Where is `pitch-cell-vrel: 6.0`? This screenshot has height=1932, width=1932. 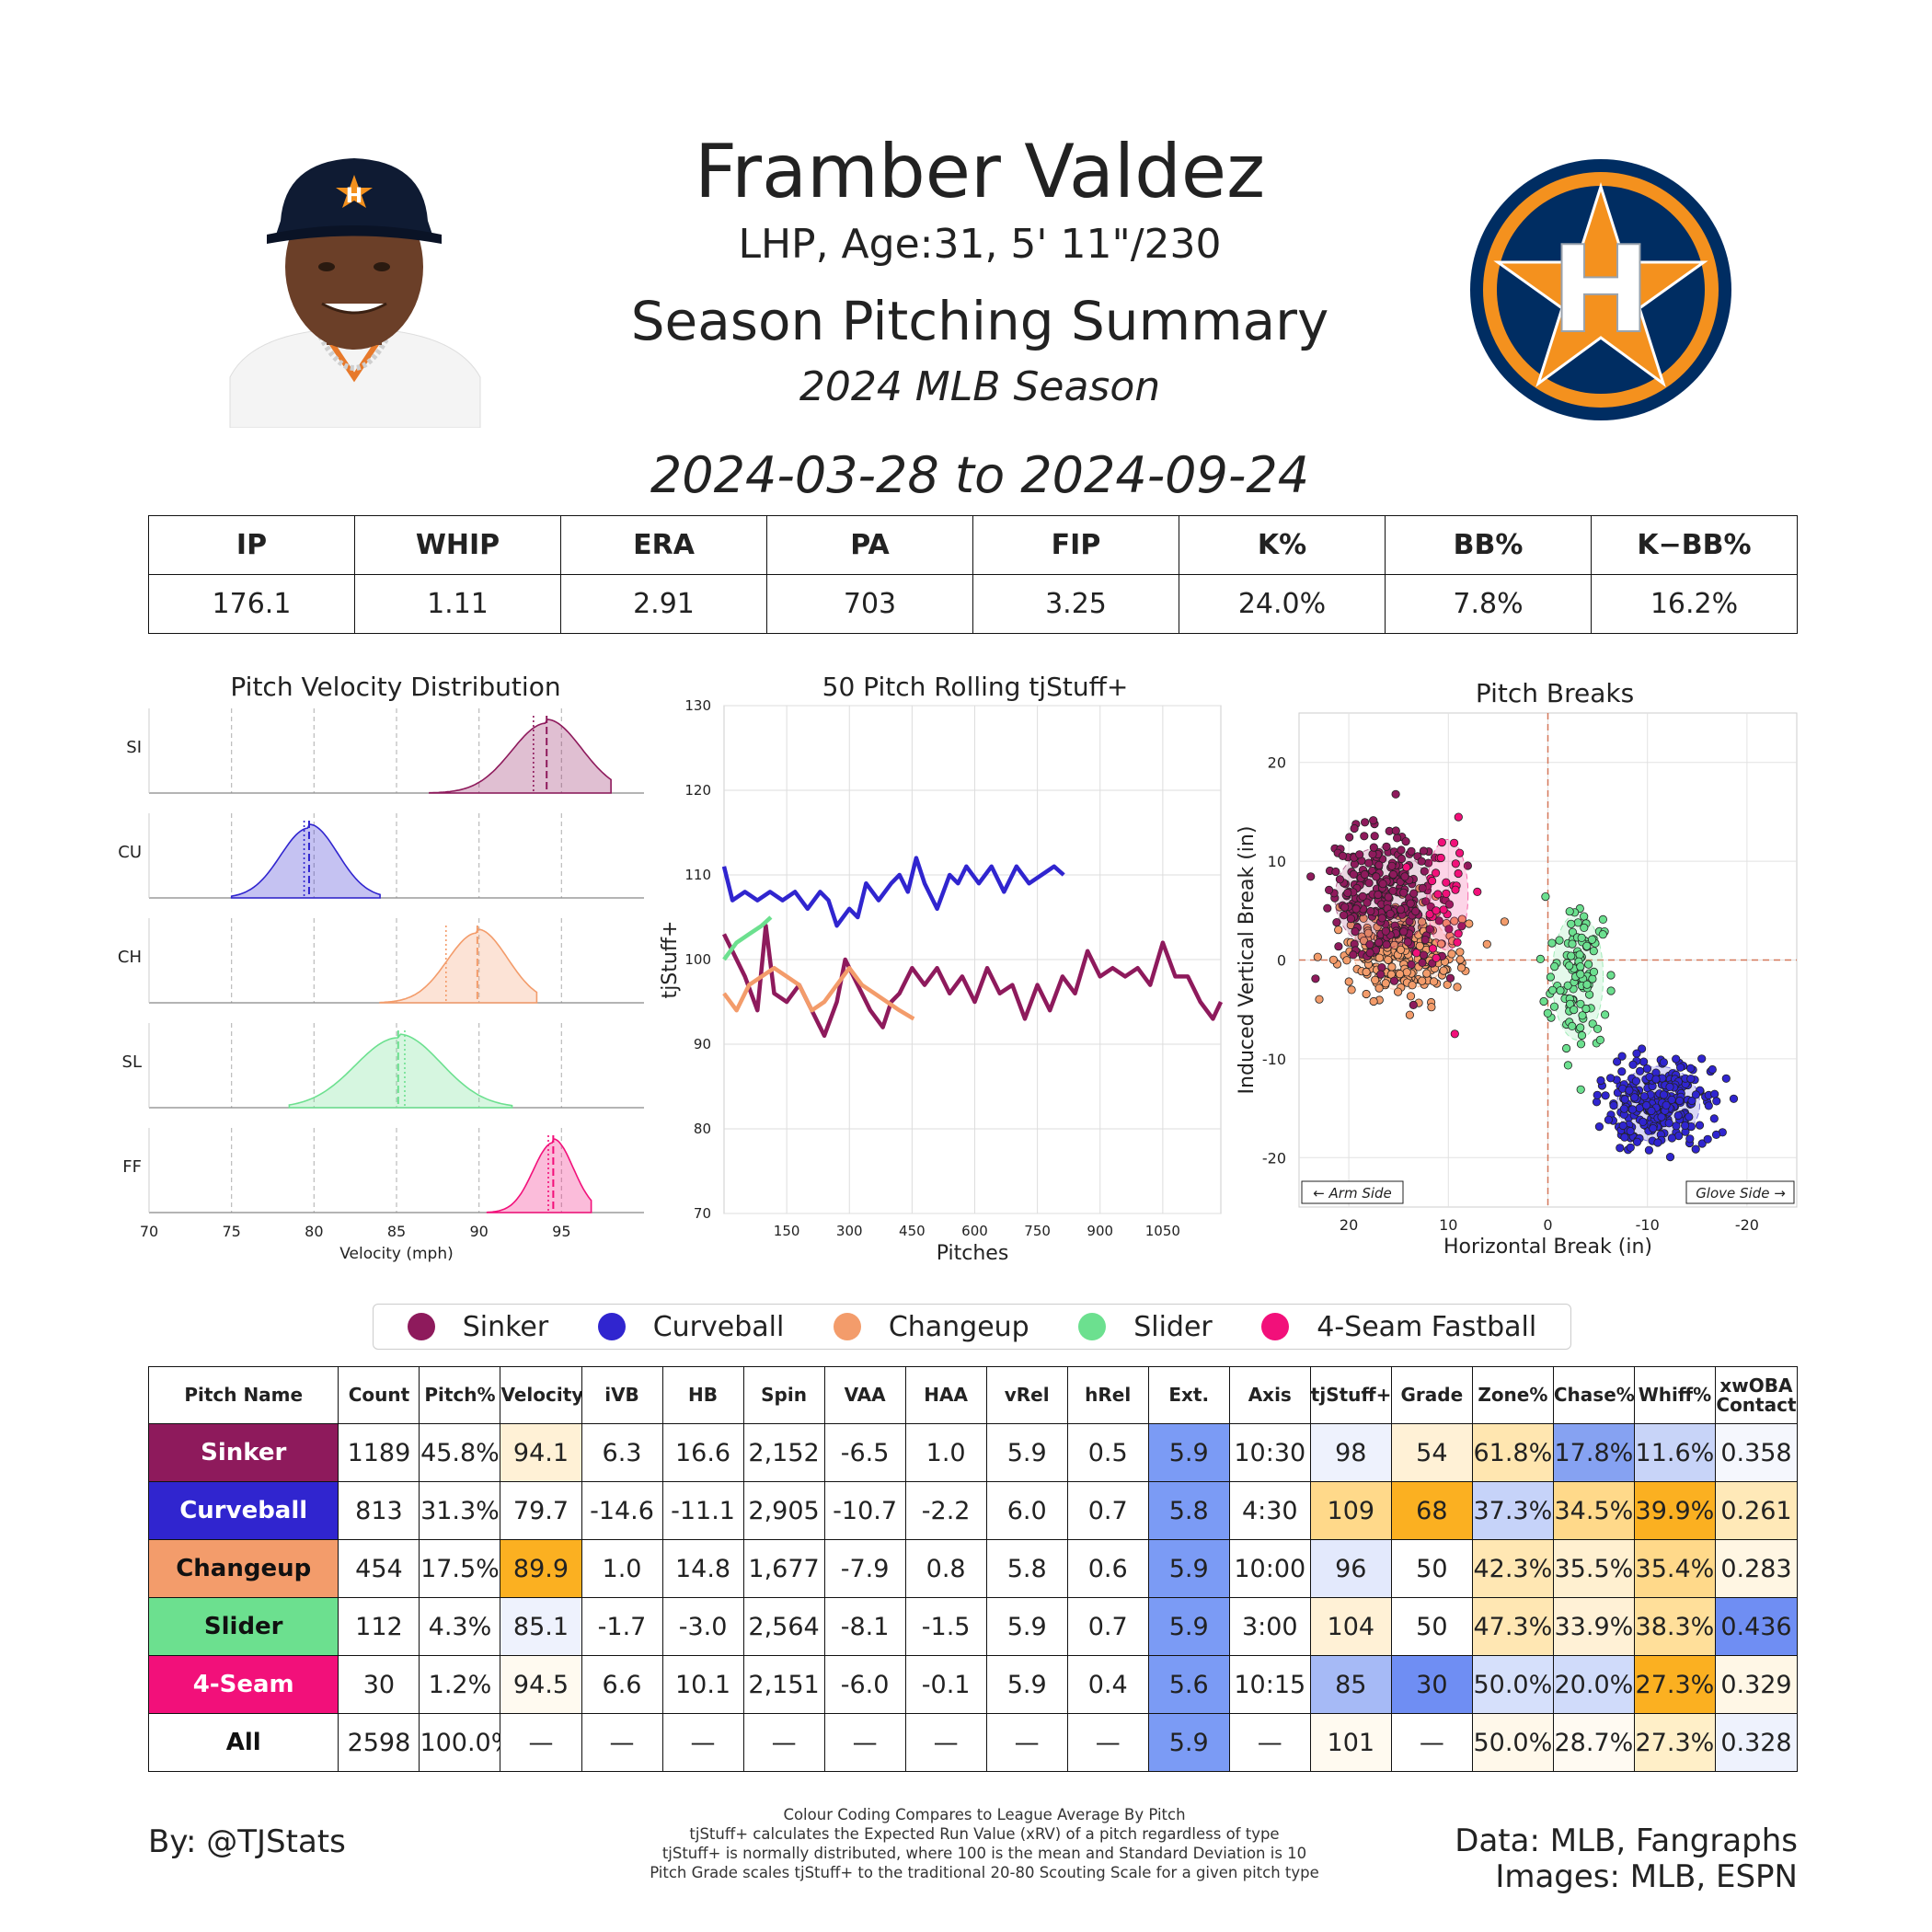 pitch-cell-vrel: 6.0 is located at coordinates (1026, 1510).